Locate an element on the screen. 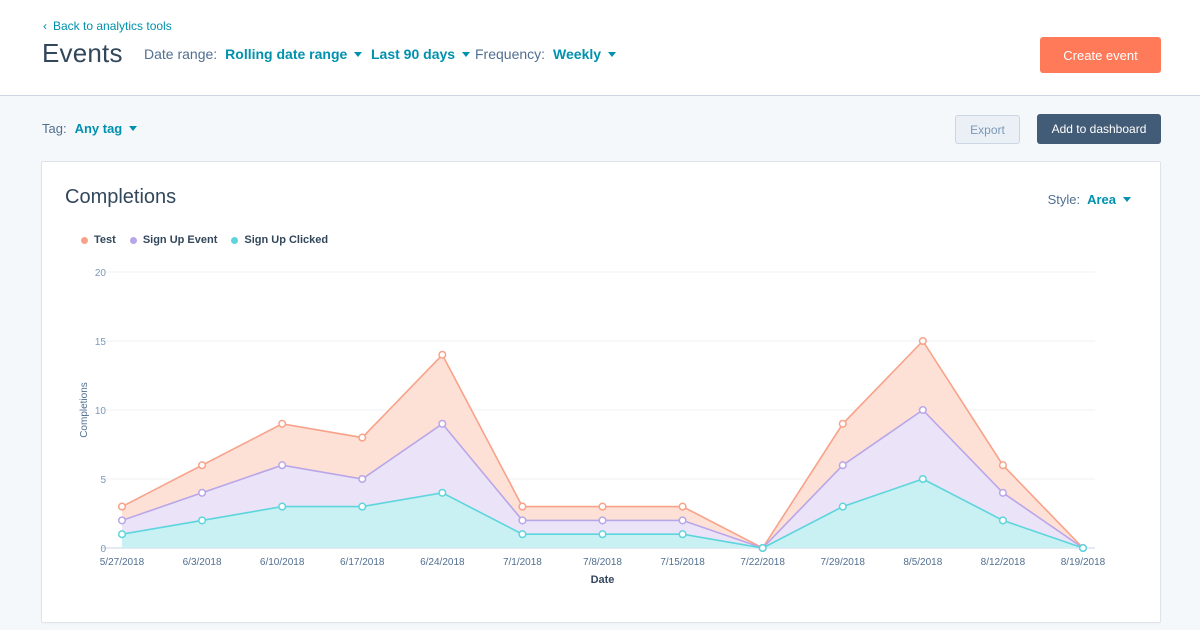 The width and height of the screenshot is (1200, 630). x-tick-label: 7/8/2018 is located at coordinates (602, 562).